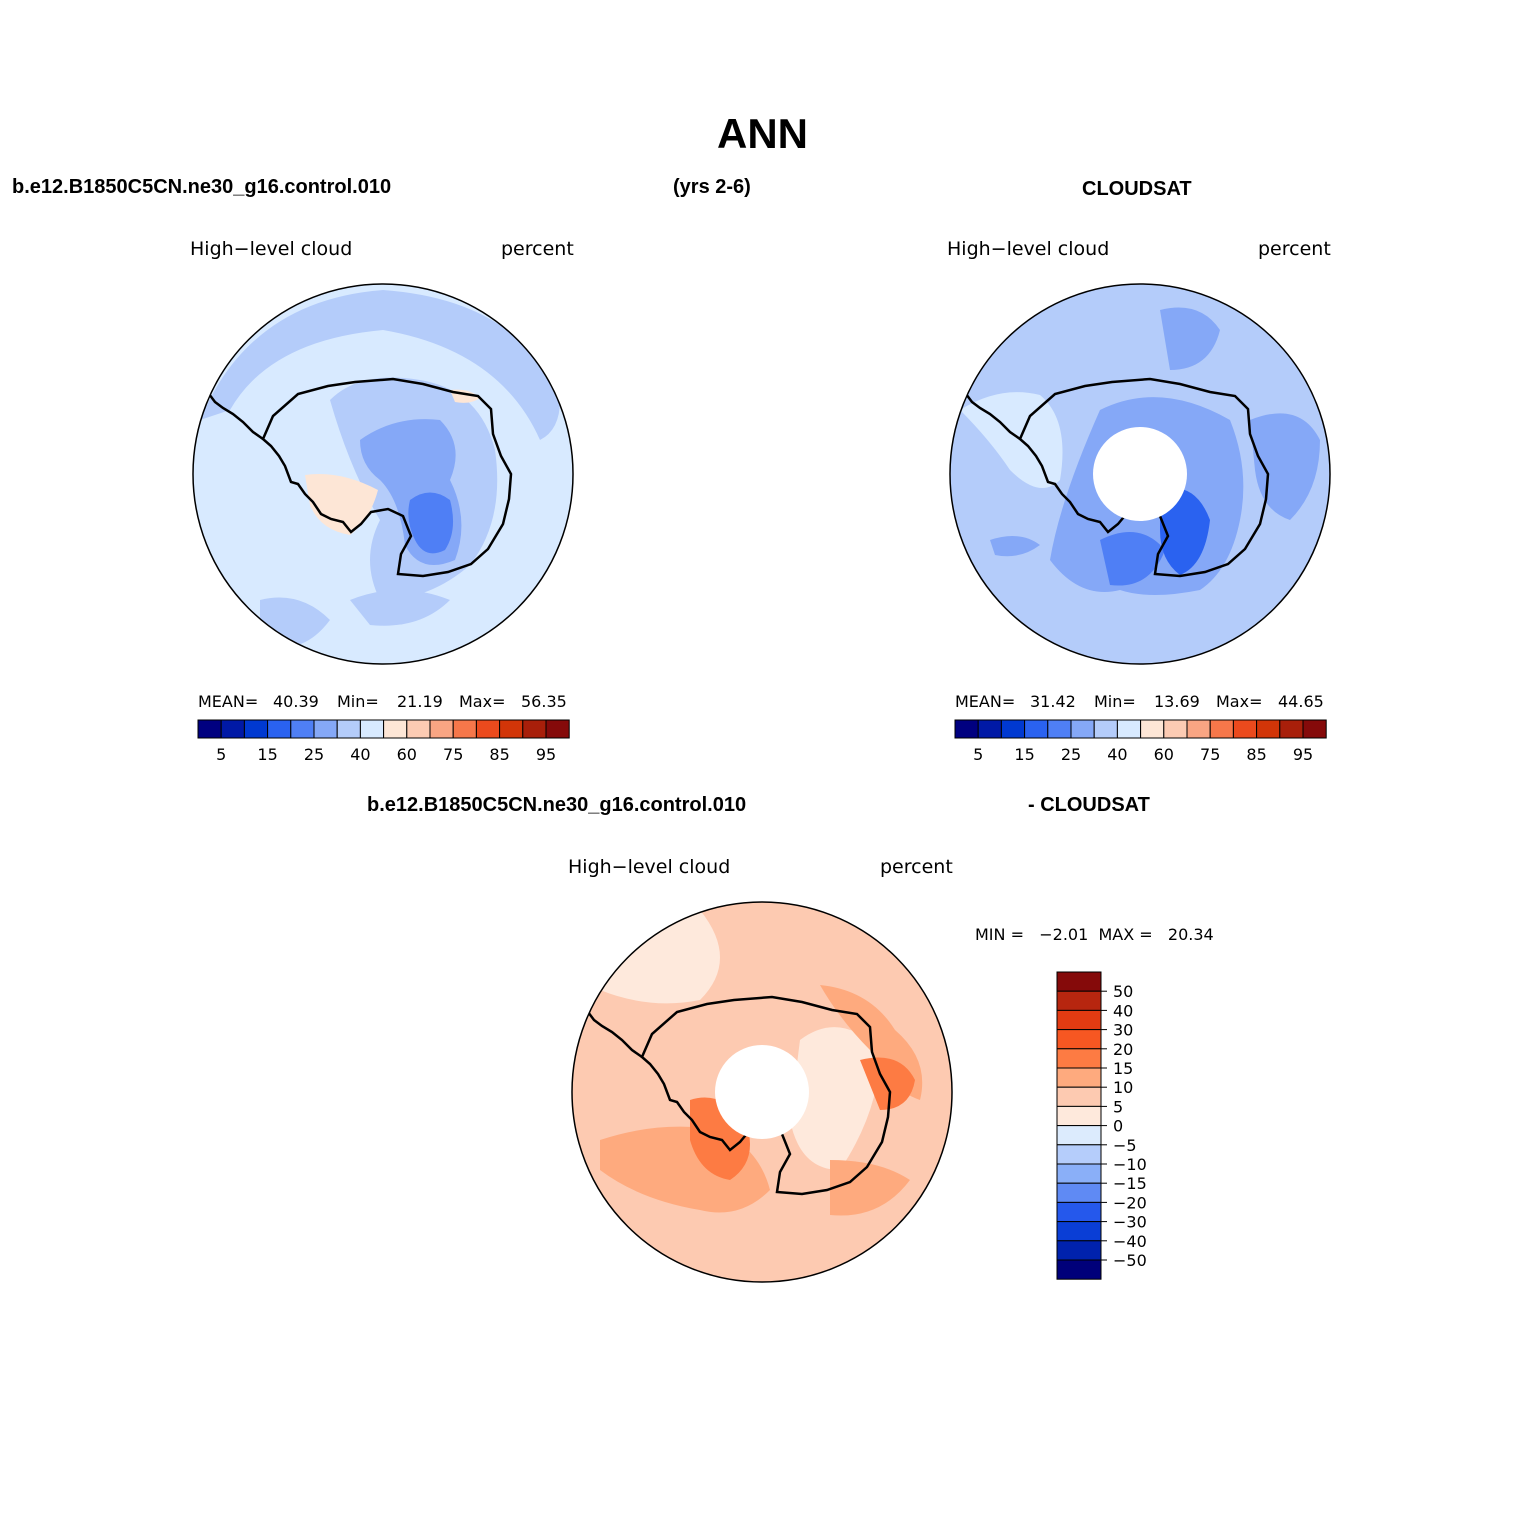 The width and height of the screenshot is (1525, 1525). Describe the element at coordinates (1130, 1202) in the screenshot. I see `diff-colorbar-tick-label: −20` at that location.